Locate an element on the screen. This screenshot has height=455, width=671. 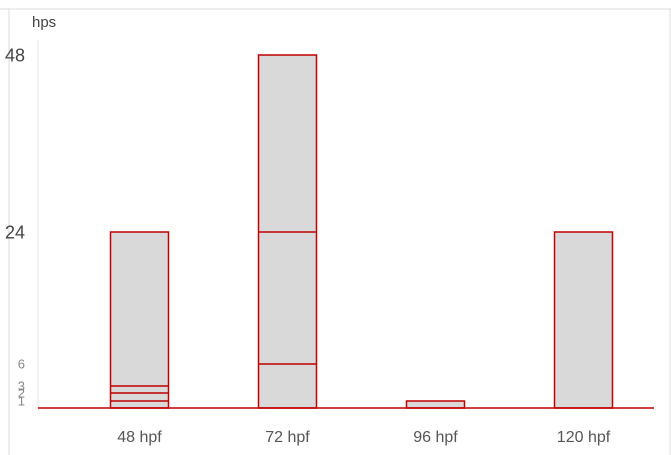
bar-120-hpf is located at coordinates (583, 320).